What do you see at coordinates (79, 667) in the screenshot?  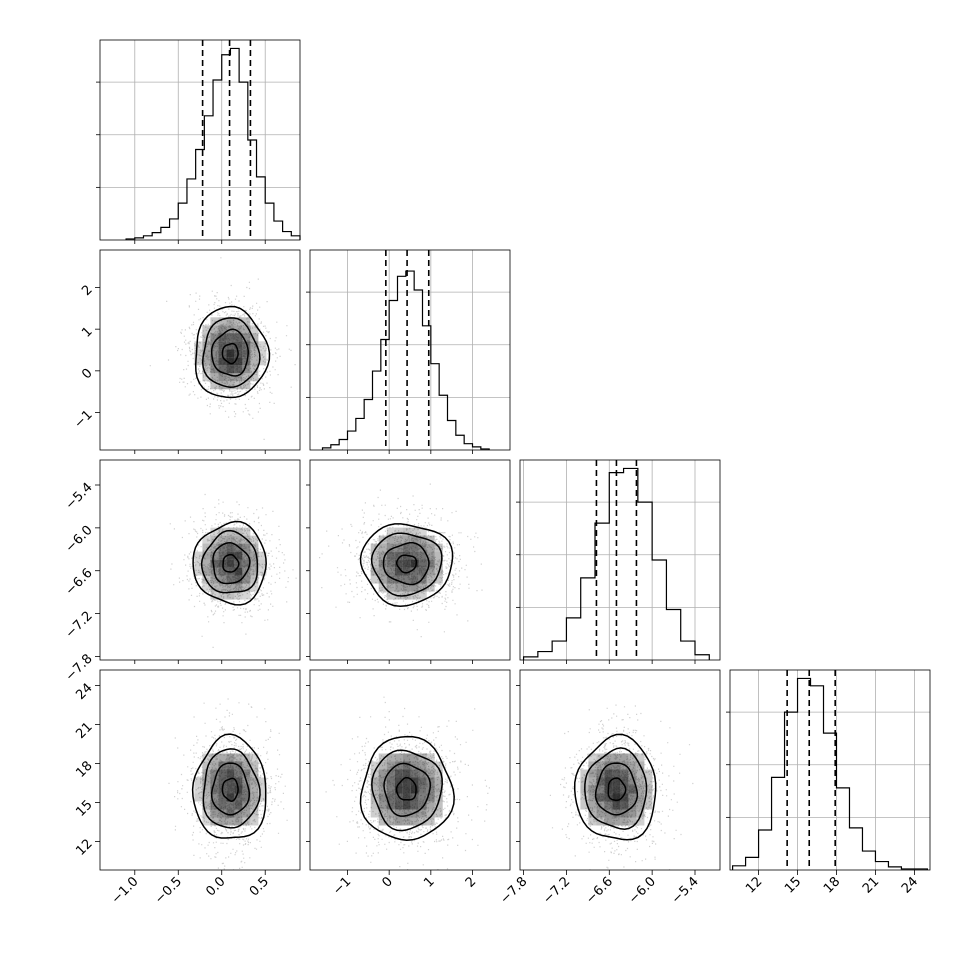 I see `ytick-label-2-0: −7.8` at bounding box center [79, 667].